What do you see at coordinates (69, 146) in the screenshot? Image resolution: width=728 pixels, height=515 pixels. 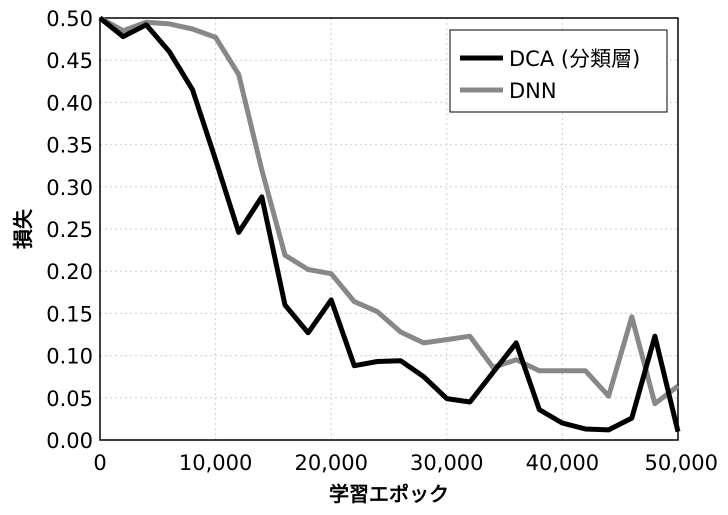 I see `y-tick-label: 0.35` at bounding box center [69, 146].